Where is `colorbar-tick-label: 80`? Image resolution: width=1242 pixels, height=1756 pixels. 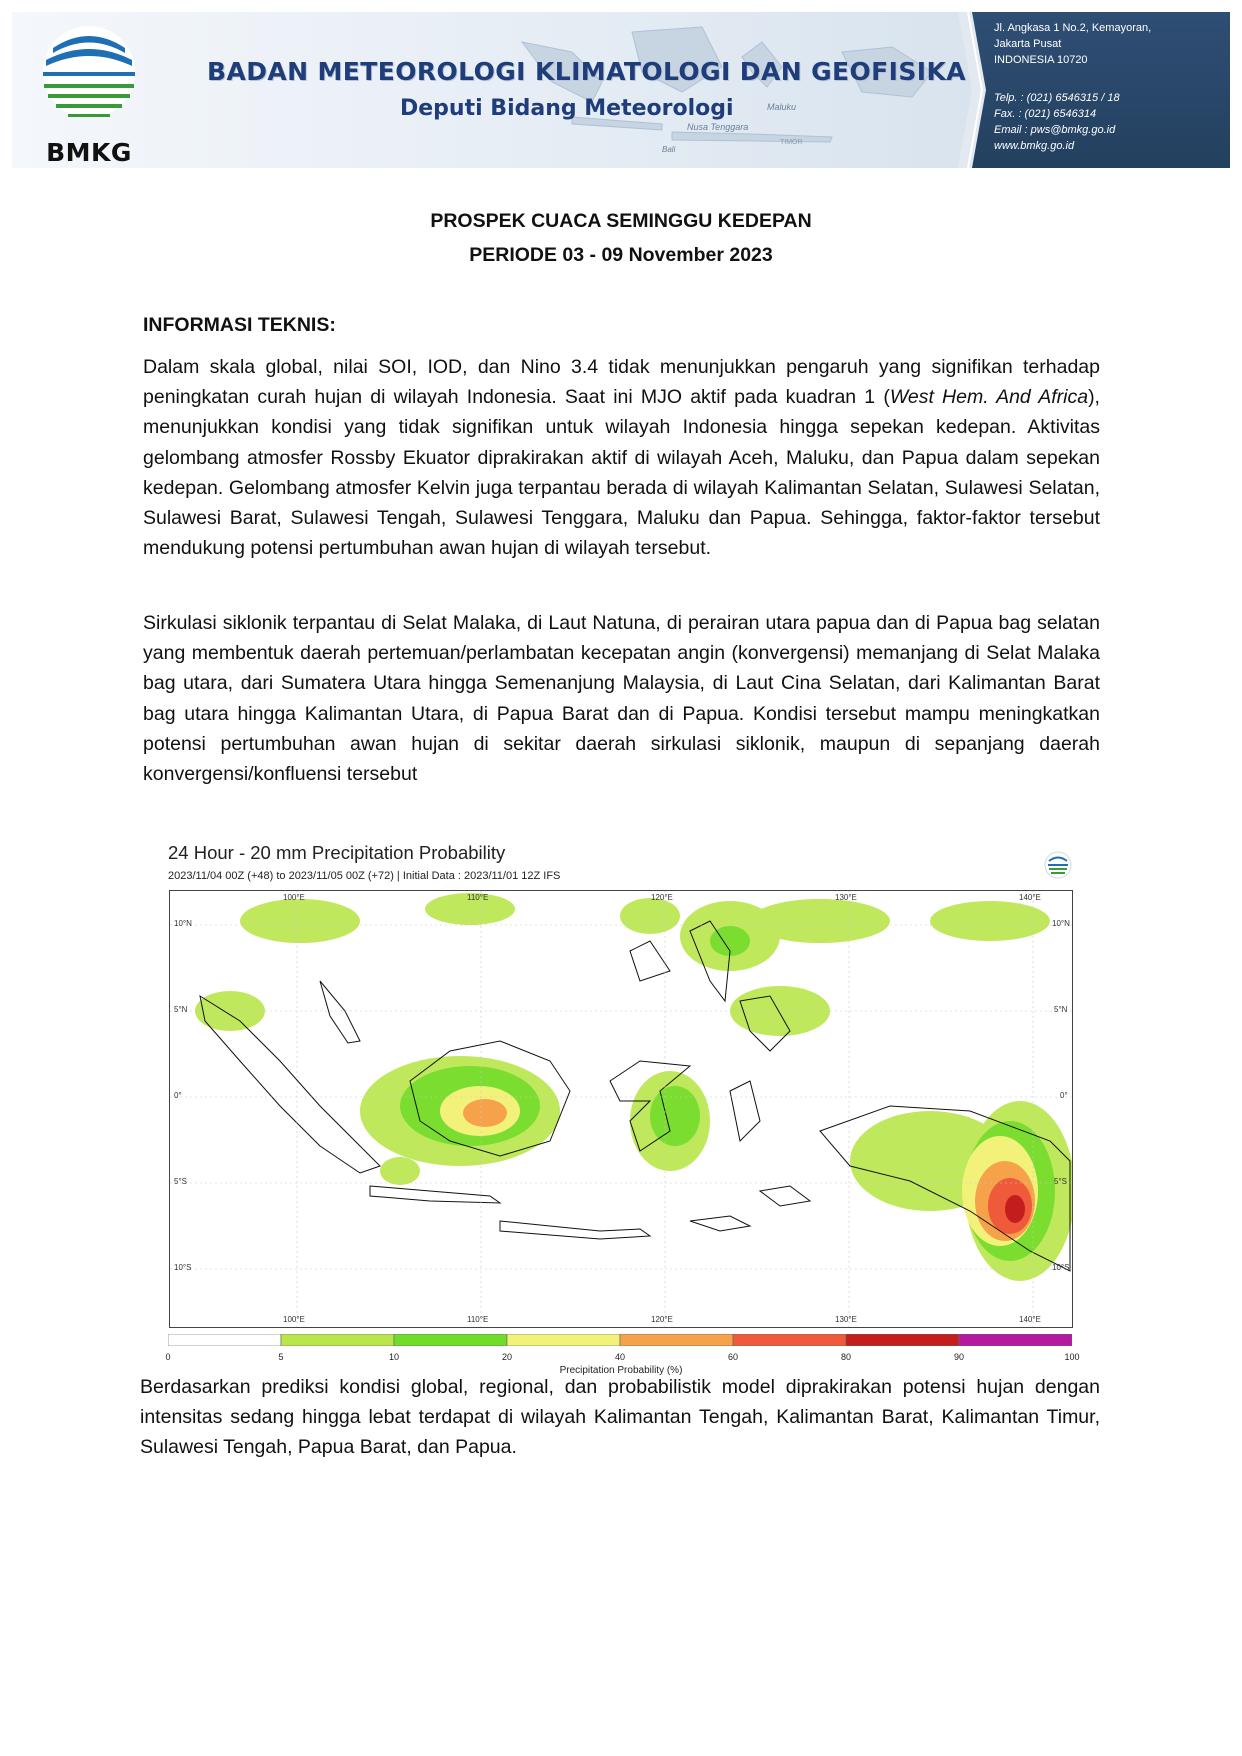
colorbar-tick-label: 80 is located at coordinates (846, 1357).